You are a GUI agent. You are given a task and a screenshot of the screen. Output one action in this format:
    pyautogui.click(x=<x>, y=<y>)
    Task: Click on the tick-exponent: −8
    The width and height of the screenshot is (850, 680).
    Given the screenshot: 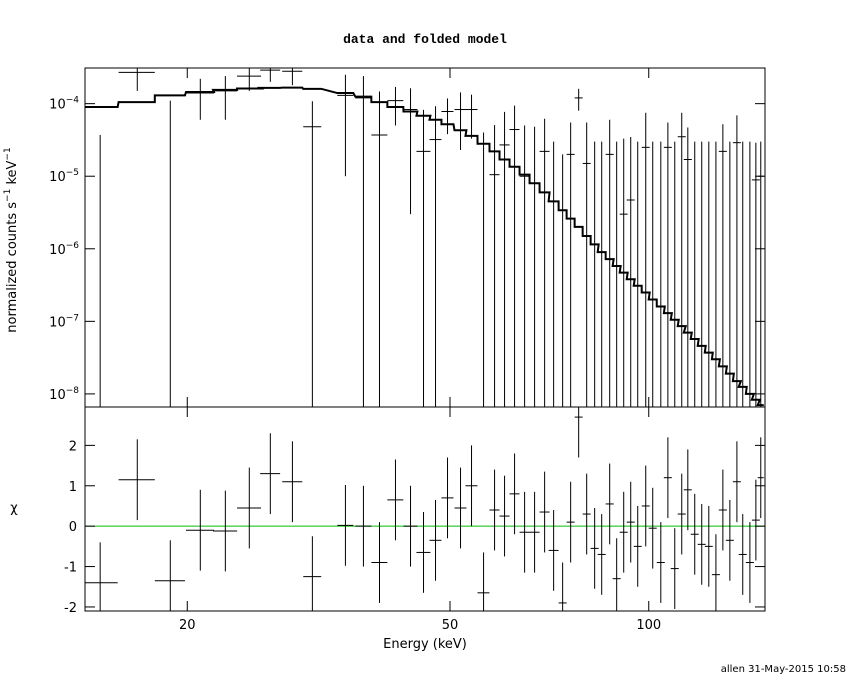 What is the action you would take?
    pyautogui.click(x=73, y=391)
    